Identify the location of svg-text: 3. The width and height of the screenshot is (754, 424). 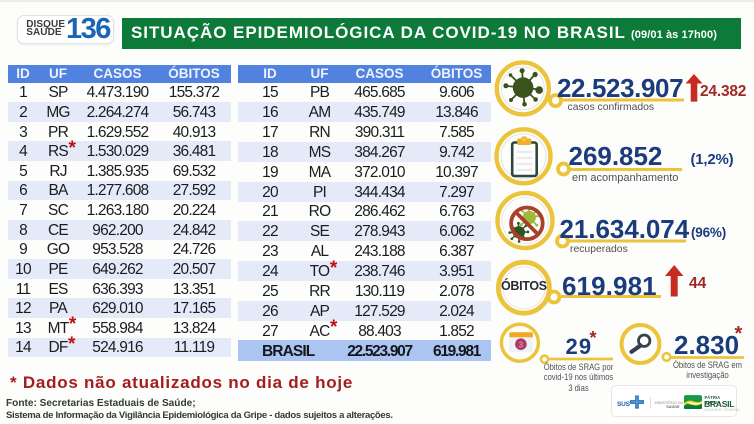
(521, 345).